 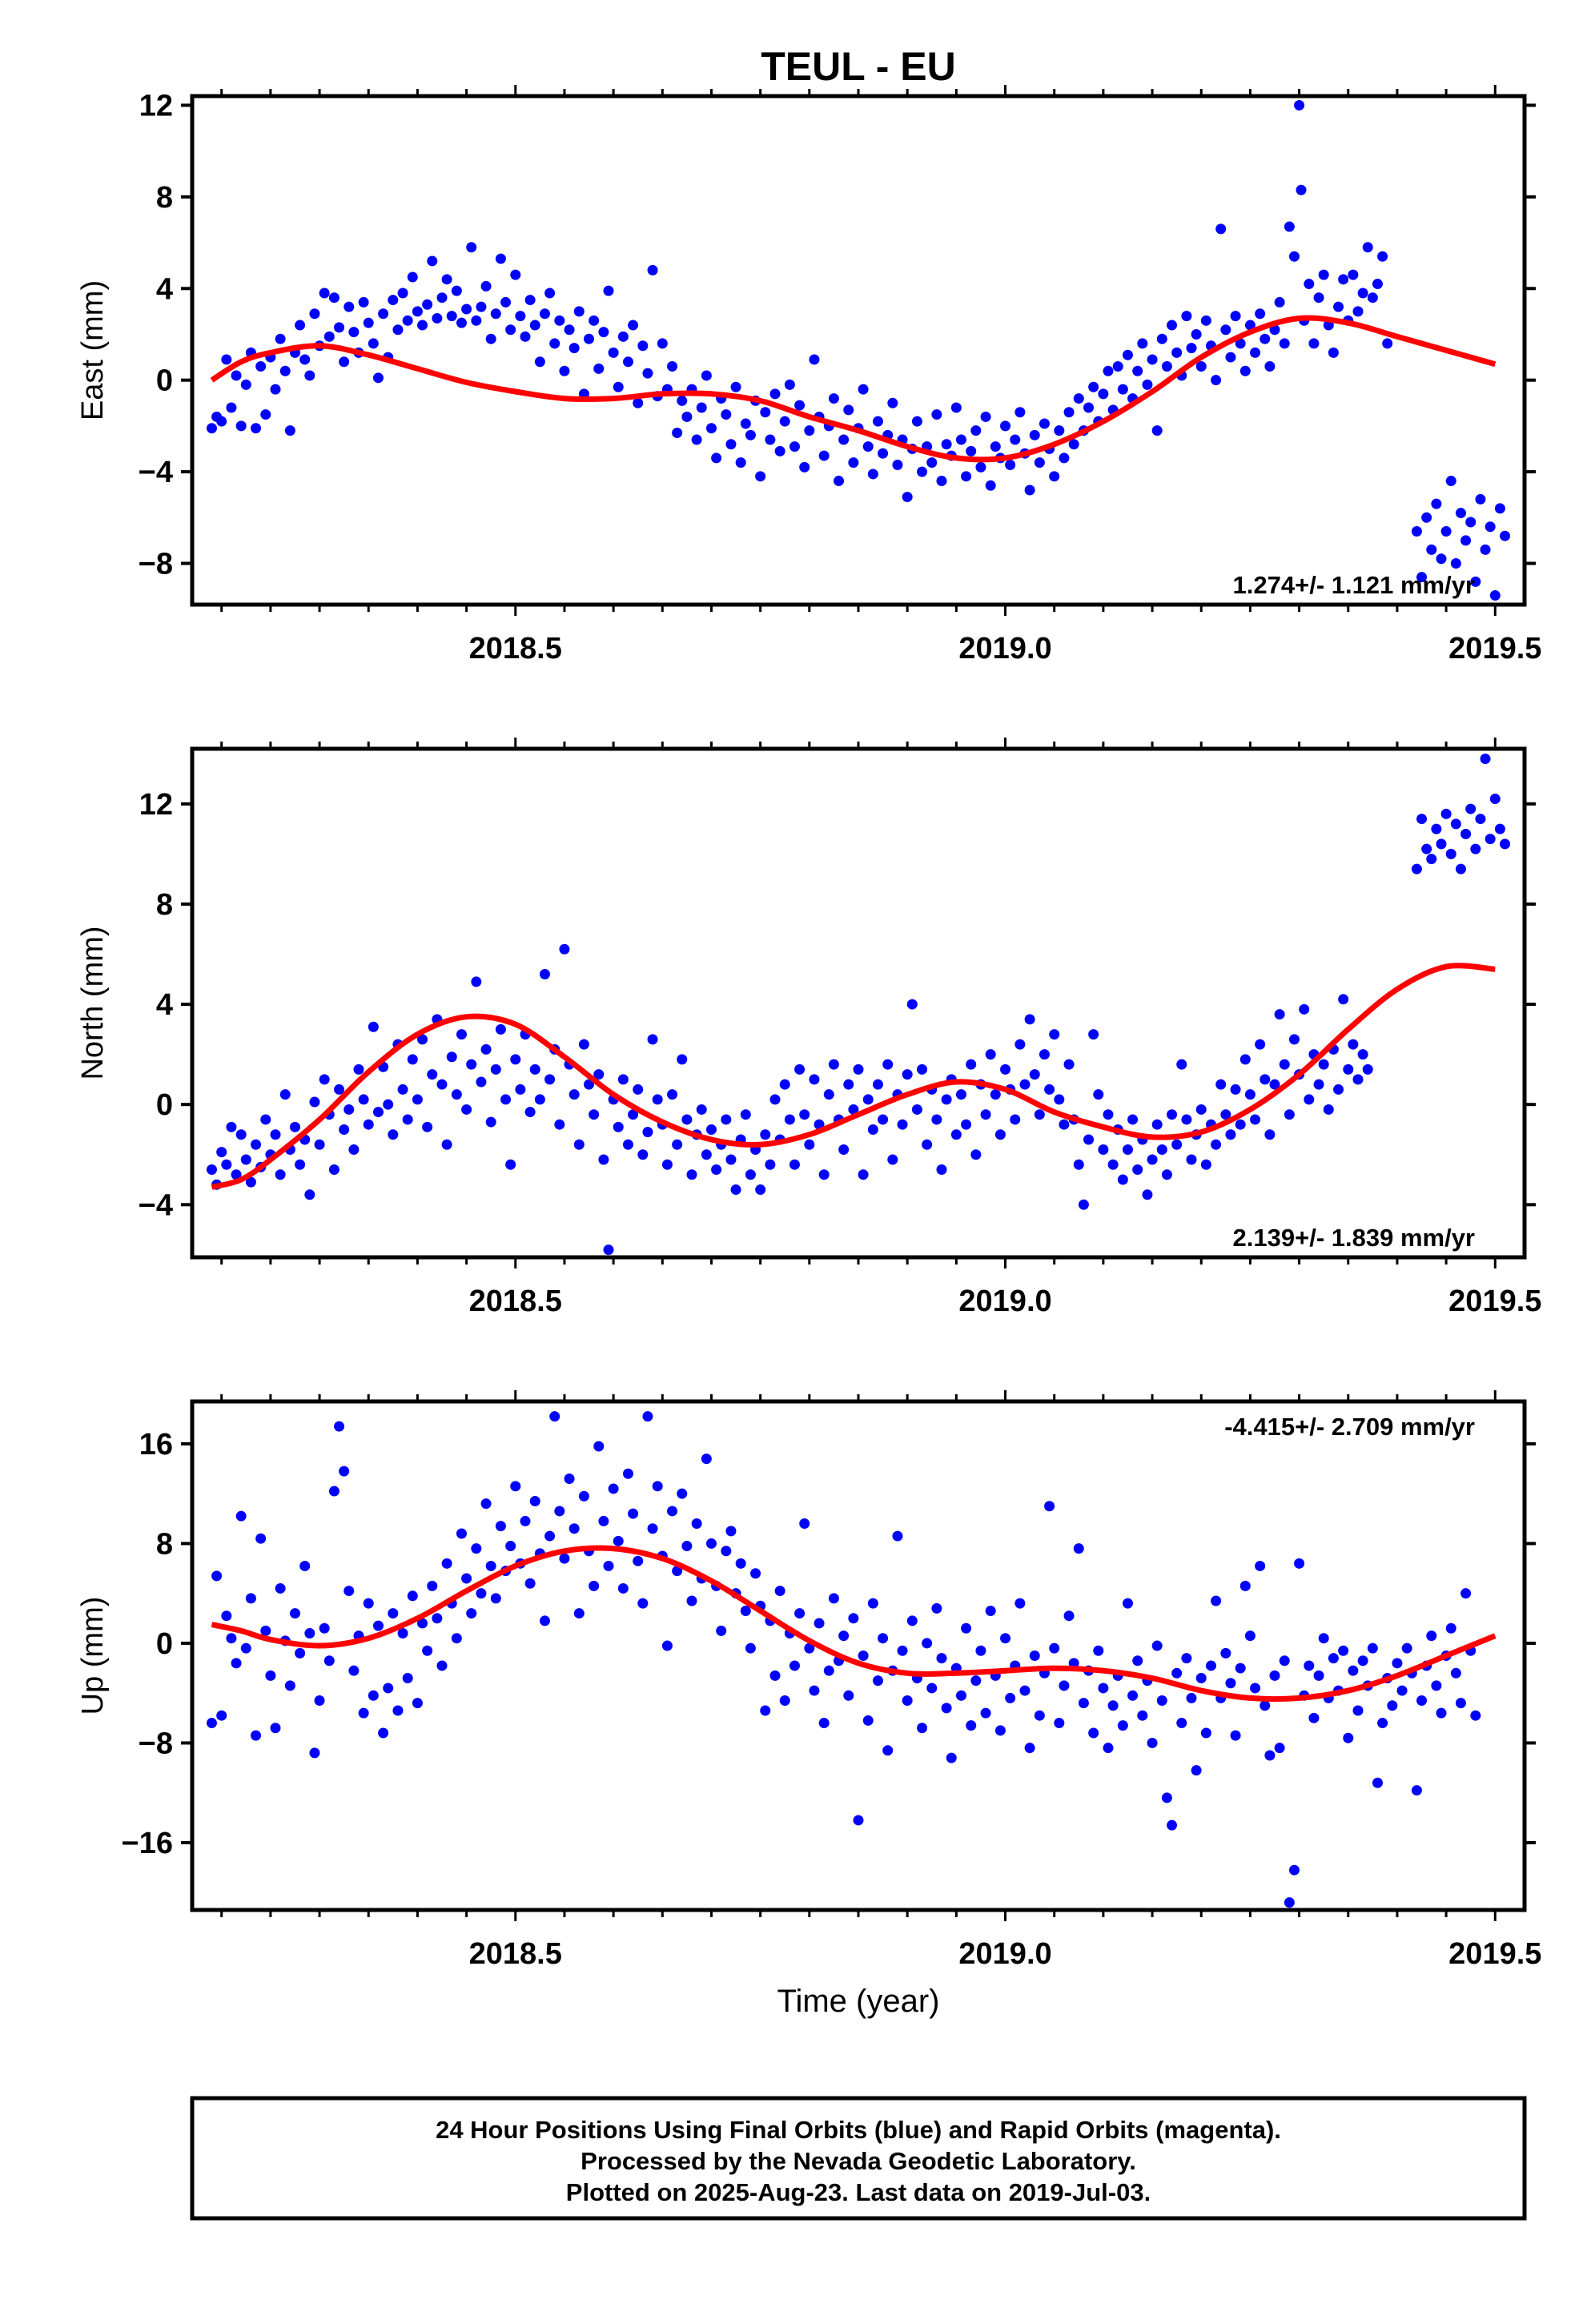 What do you see at coordinates (93, 1656) in the screenshot?
I see `up-y-axis-label: Up (mm)` at bounding box center [93, 1656].